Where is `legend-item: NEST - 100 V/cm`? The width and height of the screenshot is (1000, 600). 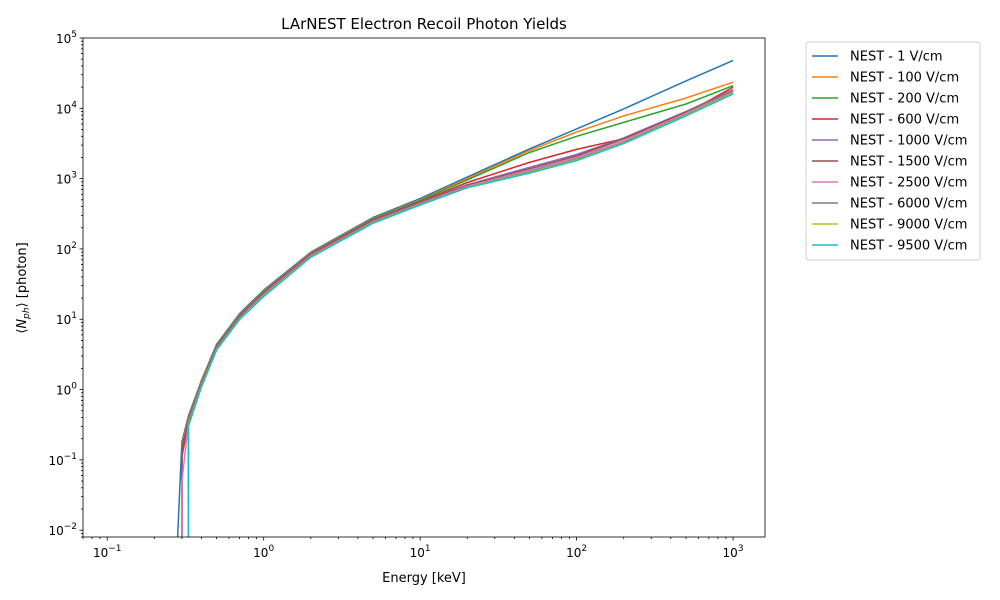 legend-item: NEST - 100 V/cm is located at coordinates (885, 78).